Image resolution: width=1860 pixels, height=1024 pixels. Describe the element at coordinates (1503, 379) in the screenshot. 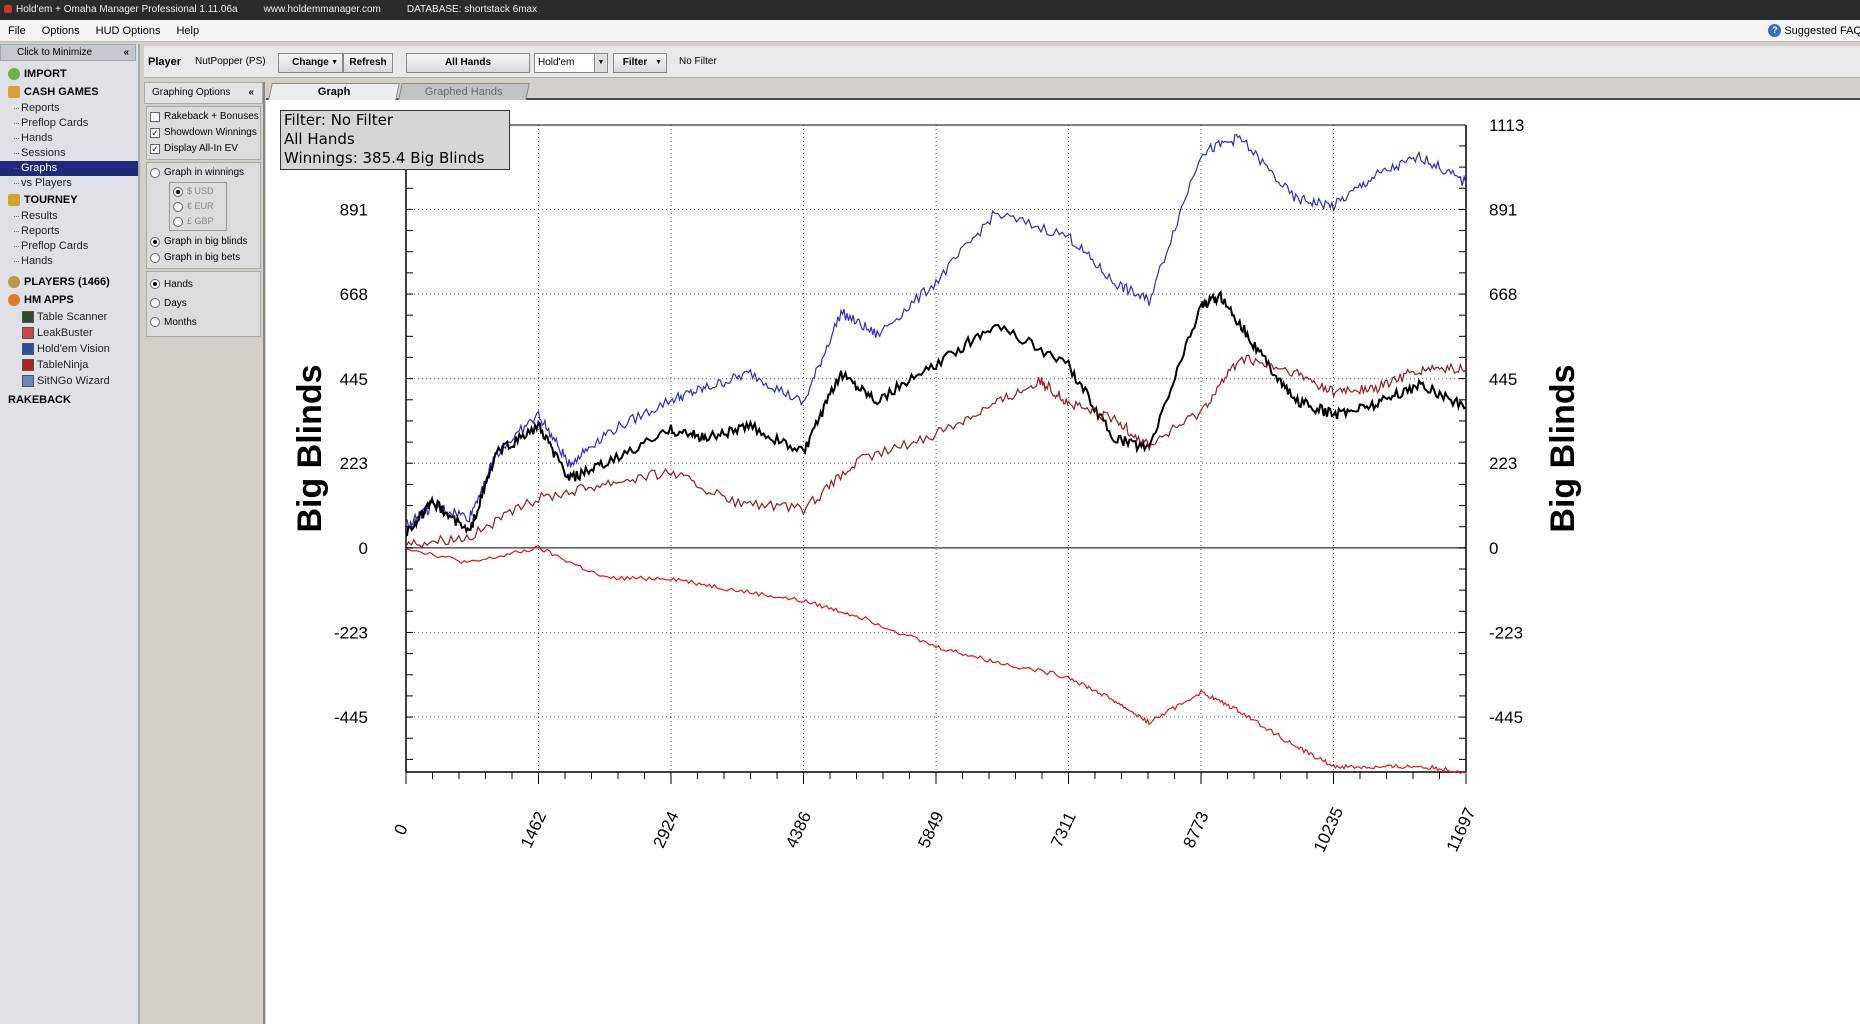

I see `y-tick-label-right: 445` at that location.